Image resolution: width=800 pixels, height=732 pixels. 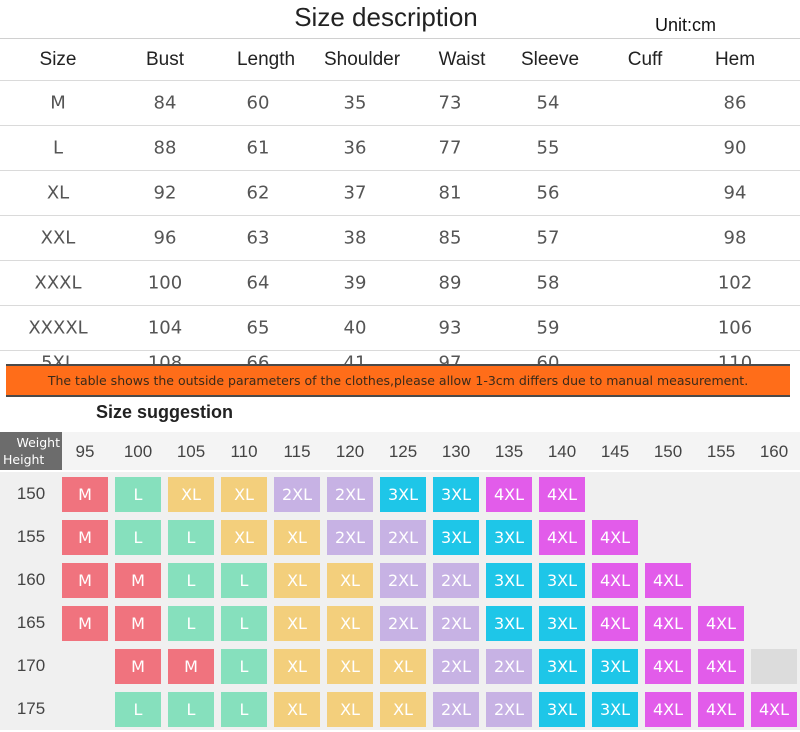 What do you see at coordinates (355, 238) in the screenshot?
I see `table-cell: 38` at bounding box center [355, 238].